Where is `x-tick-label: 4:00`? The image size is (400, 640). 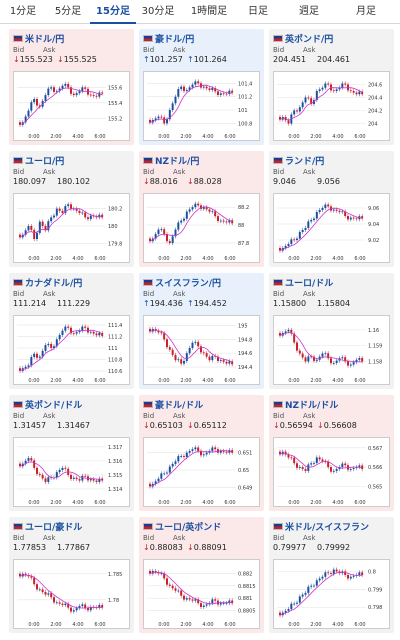 x-tick-label: 4:00 is located at coordinates (207, 137).